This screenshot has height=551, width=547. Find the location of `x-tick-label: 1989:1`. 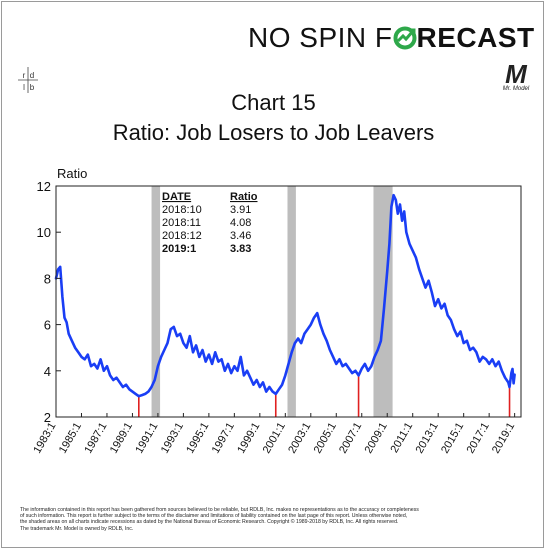

x-tick-label: 1989:1 is located at coordinates (121, 438).